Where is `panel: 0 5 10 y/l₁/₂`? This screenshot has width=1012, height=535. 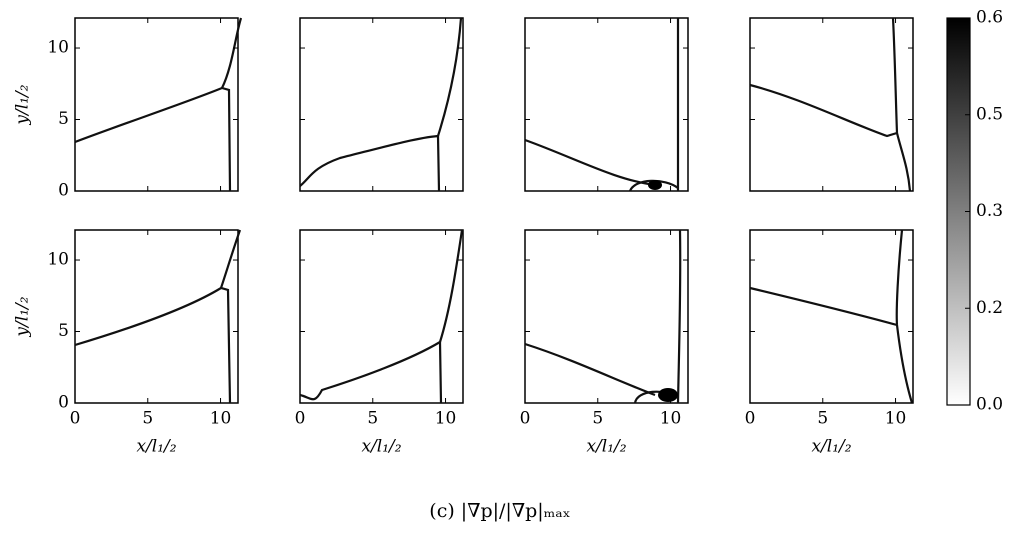 panel: 0 5 10 y/l₁/₂ is located at coordinates (128, 109).